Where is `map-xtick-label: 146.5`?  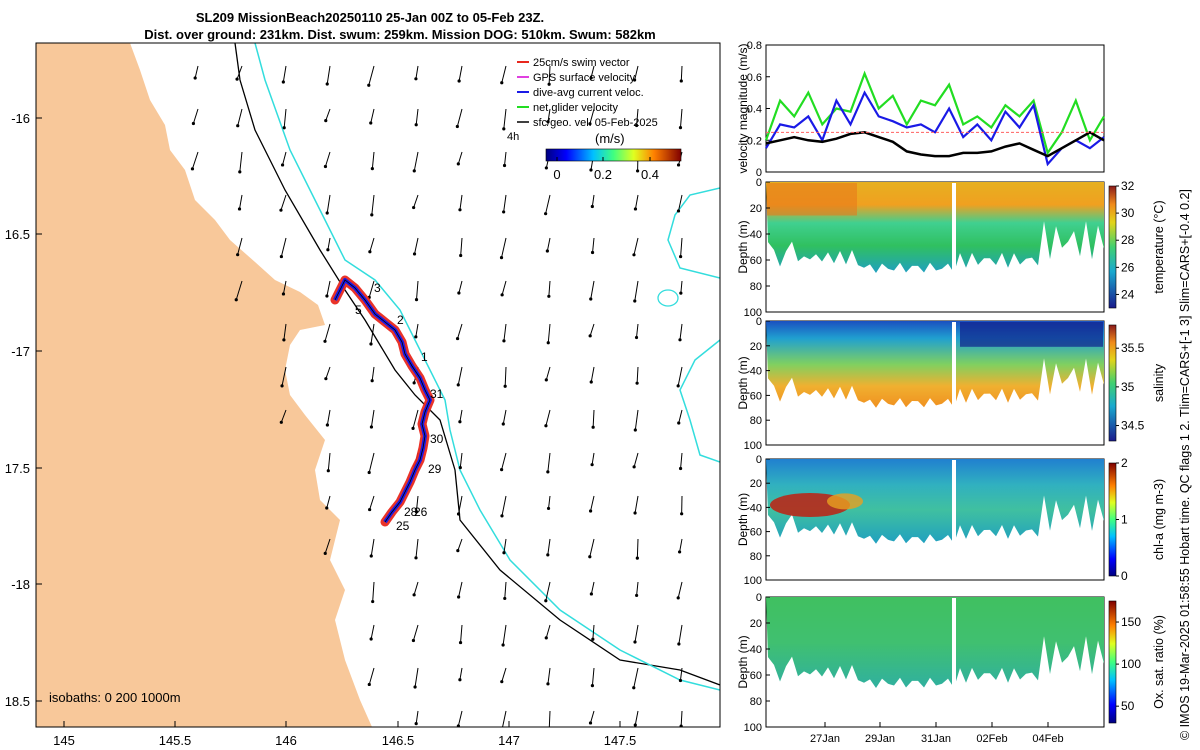 map-xtick-label: 146.5 is located at coordinates (398, 740).